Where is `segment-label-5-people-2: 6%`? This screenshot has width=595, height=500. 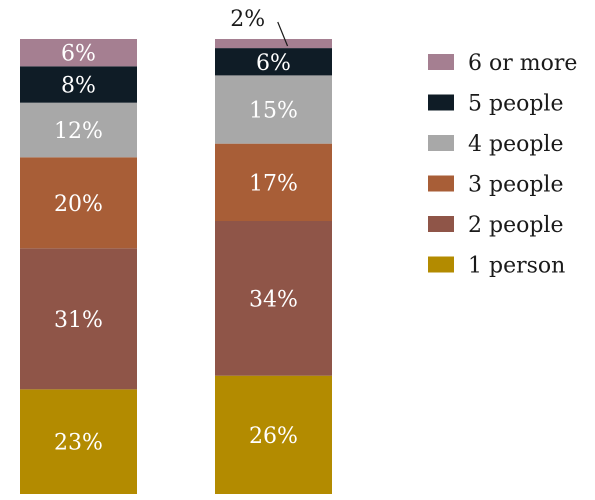
segment-label-5-people-2: 6% is located at coordinates (273, 63).